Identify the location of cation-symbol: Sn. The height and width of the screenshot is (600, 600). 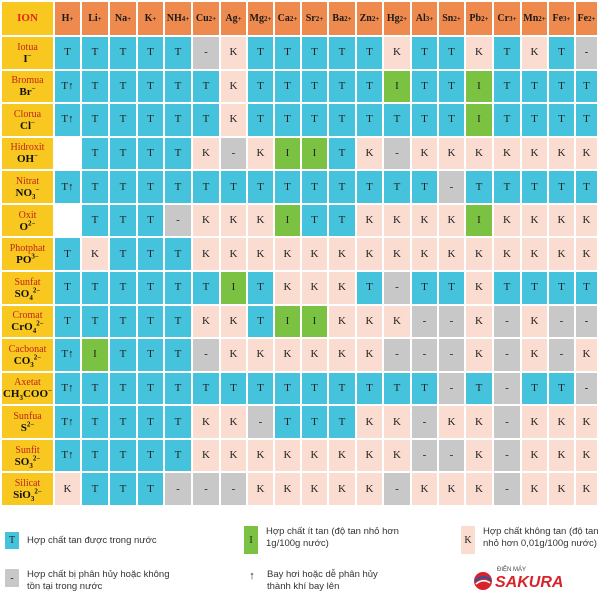
(448, 18).